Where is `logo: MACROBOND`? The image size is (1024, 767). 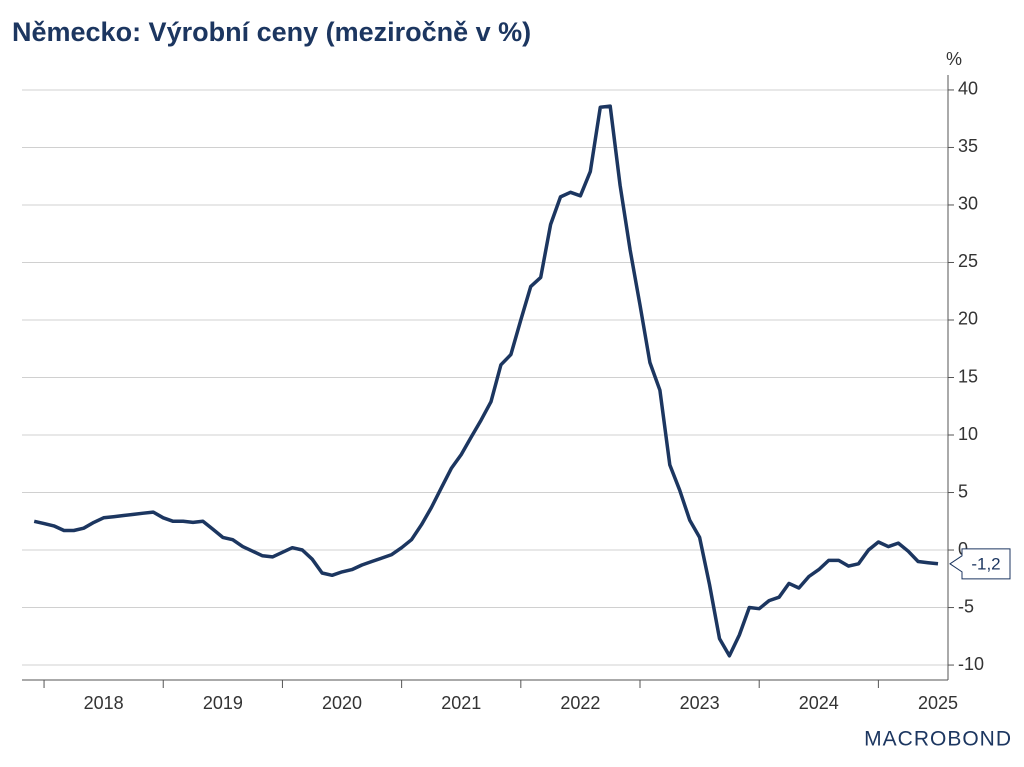
logo: MACROBOND is located at coordinates (938, 739).